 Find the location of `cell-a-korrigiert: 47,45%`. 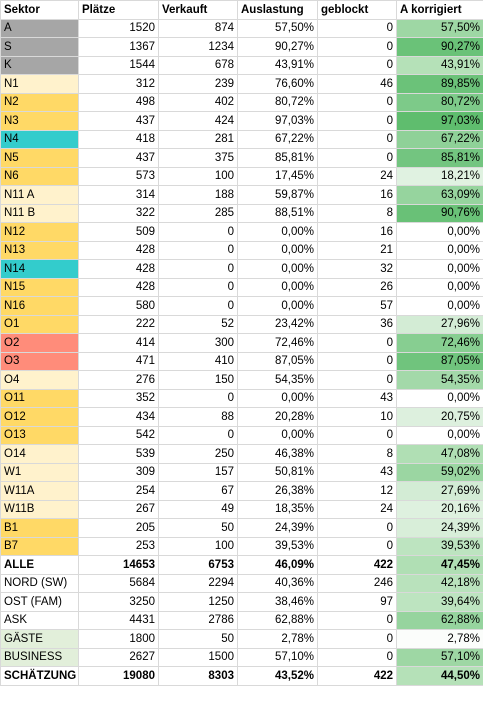

cell-a-korrigiert: 47,45% is located at coordinates (439, 565).